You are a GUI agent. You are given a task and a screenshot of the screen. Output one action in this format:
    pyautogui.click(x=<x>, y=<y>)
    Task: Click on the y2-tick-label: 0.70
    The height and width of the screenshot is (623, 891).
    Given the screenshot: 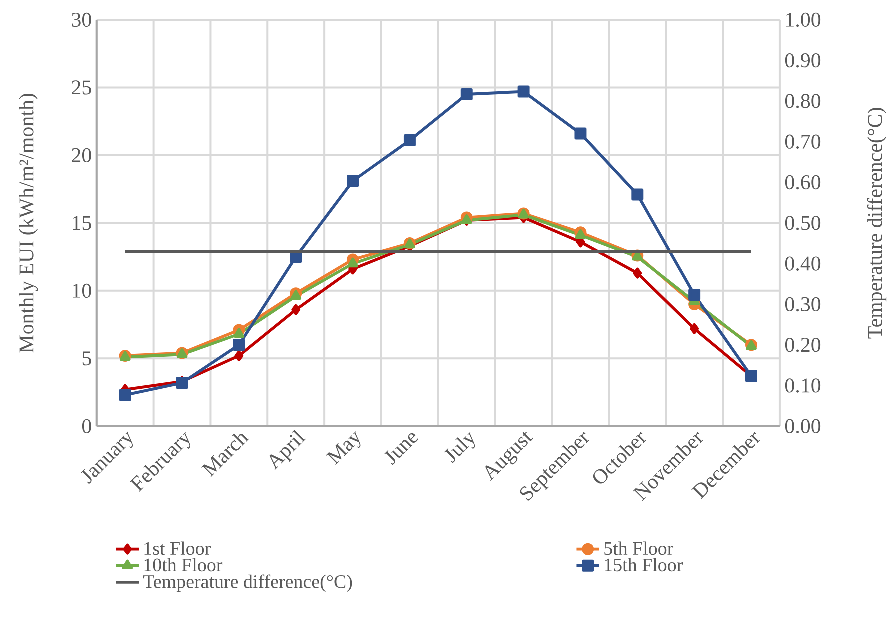 What is the action you would take?
    pyautogui.click(x=803, y=141)
    